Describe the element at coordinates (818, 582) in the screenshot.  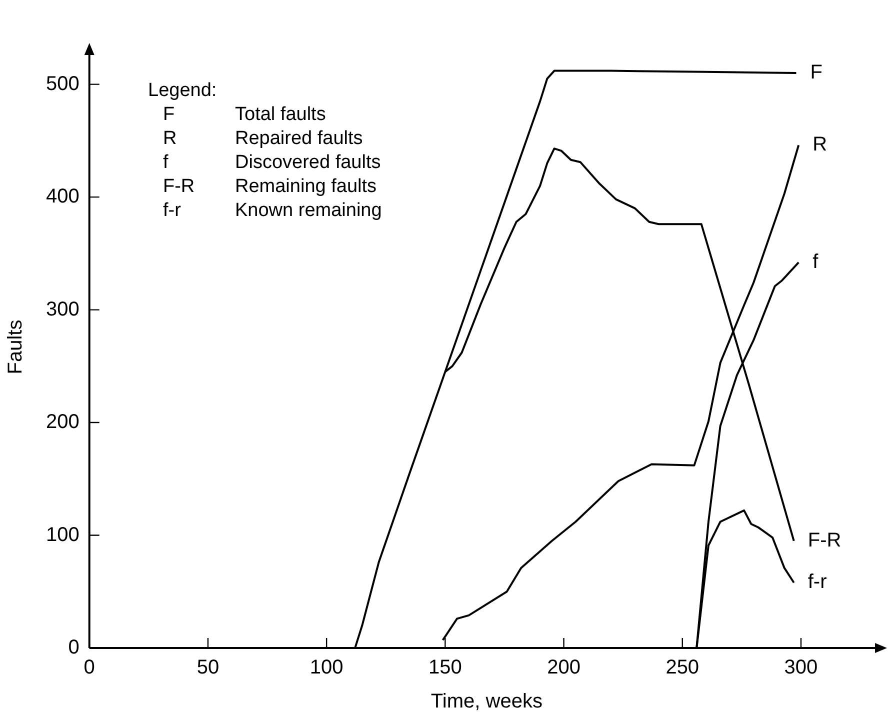
I see `series-label: f-r` at that location.